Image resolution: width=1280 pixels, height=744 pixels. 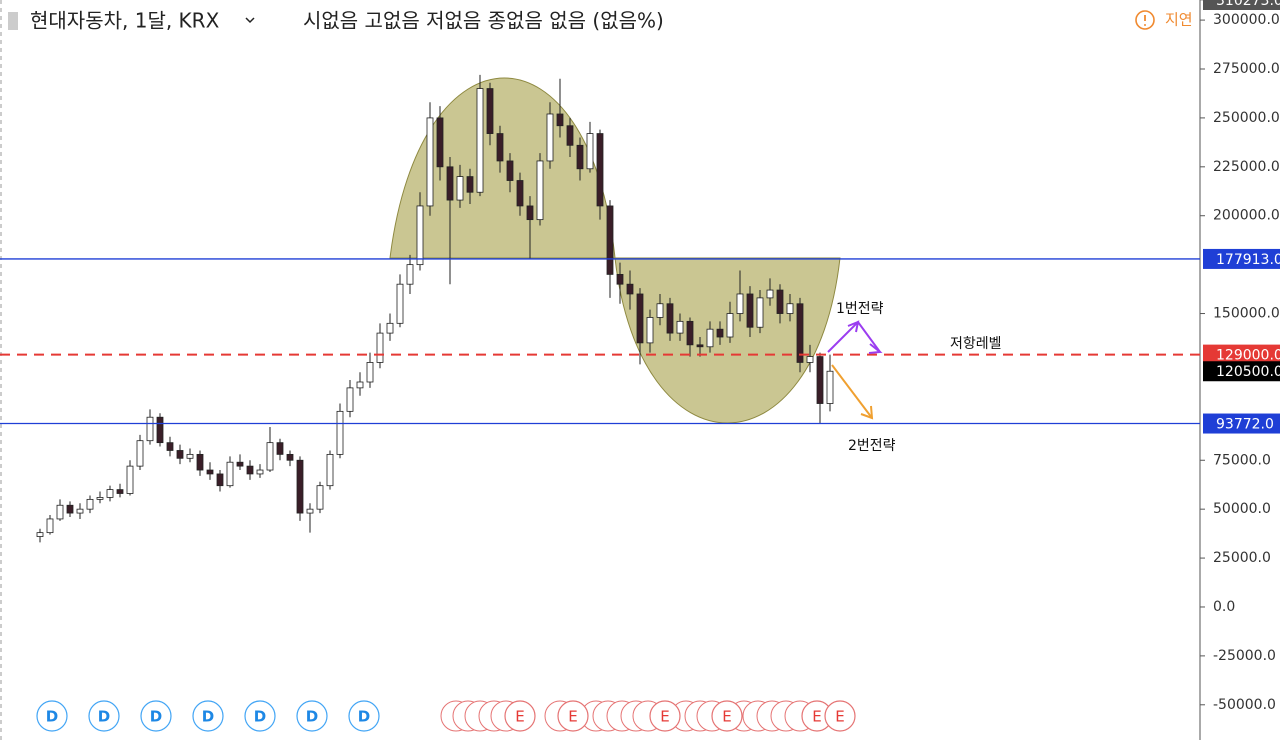 What do you see at coordinates (13, 21) in the screenshot?
I see `header-icon` at bounding box center [13, 21].